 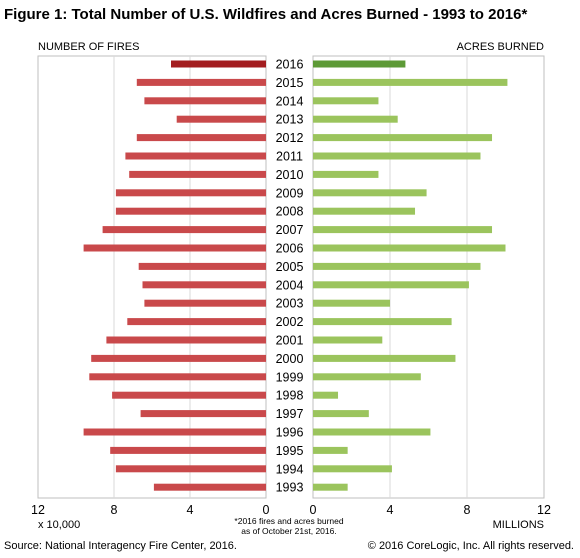 What do you see at coordinates (518, 525) in the screenshot?
I see `right-unit-label: MILLIONS` at bounding box center [518, 525].